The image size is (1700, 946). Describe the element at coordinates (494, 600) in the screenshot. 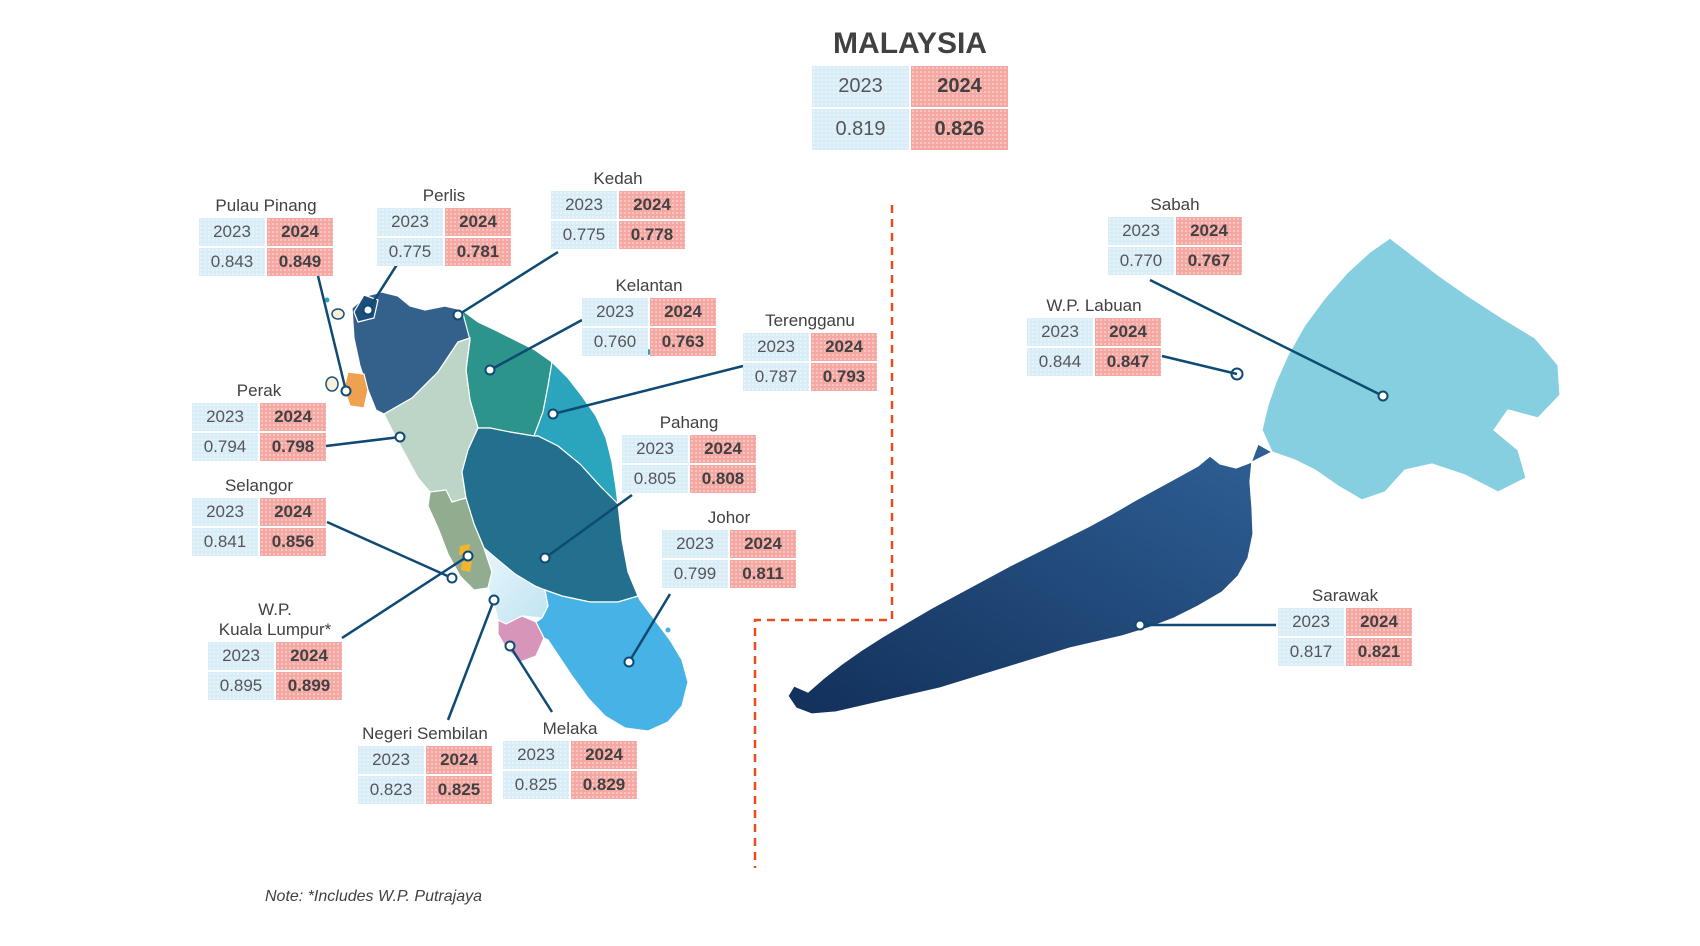

I see `marker-dot-negeri-sembilan` at that location.